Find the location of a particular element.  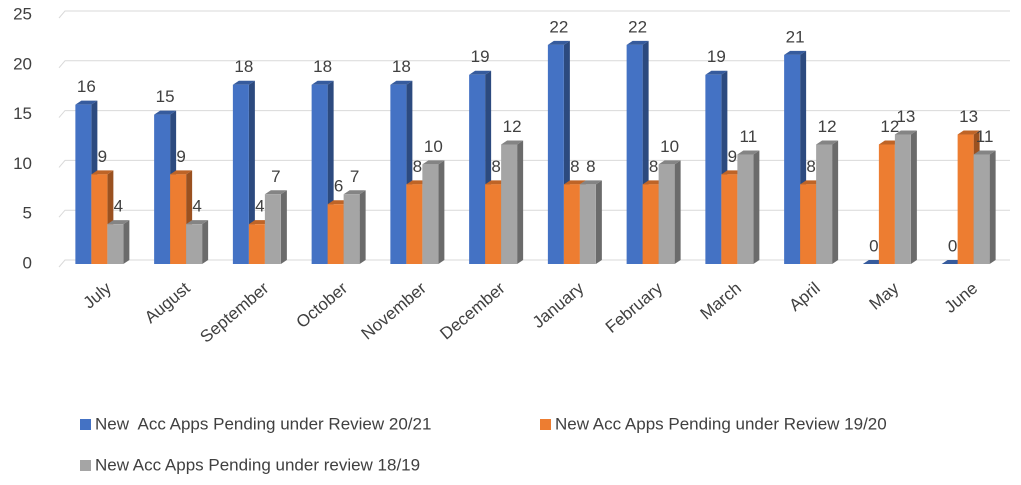

legend-label: New Acc Apps Pending under review 18/19 is located at coordinates (257, 464).